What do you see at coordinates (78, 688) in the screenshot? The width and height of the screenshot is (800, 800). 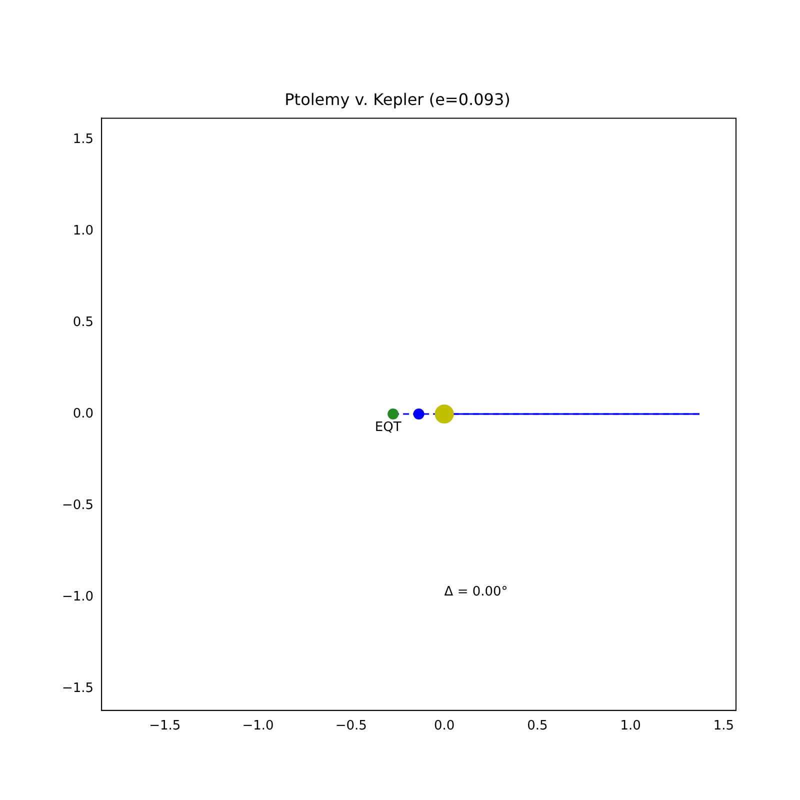 I see `y-tick-label: −1.5` at bounding box center [78, 688].